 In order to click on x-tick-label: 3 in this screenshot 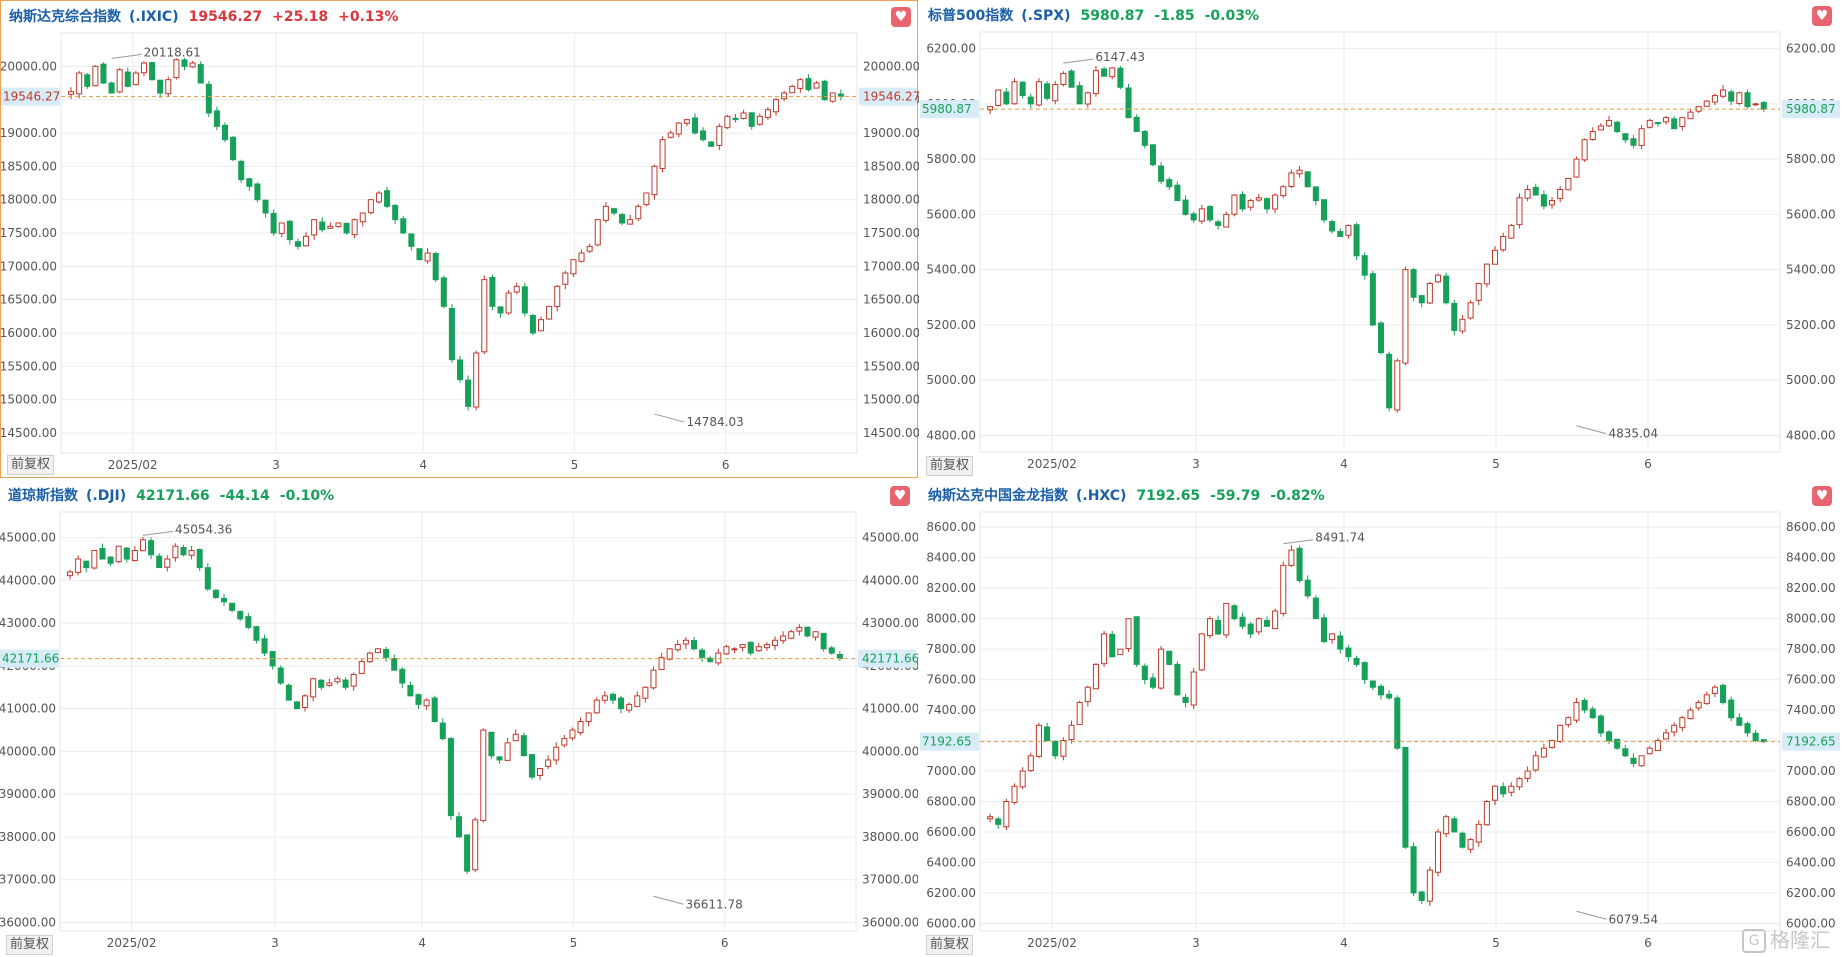, I will do `click(1196, 943)`.